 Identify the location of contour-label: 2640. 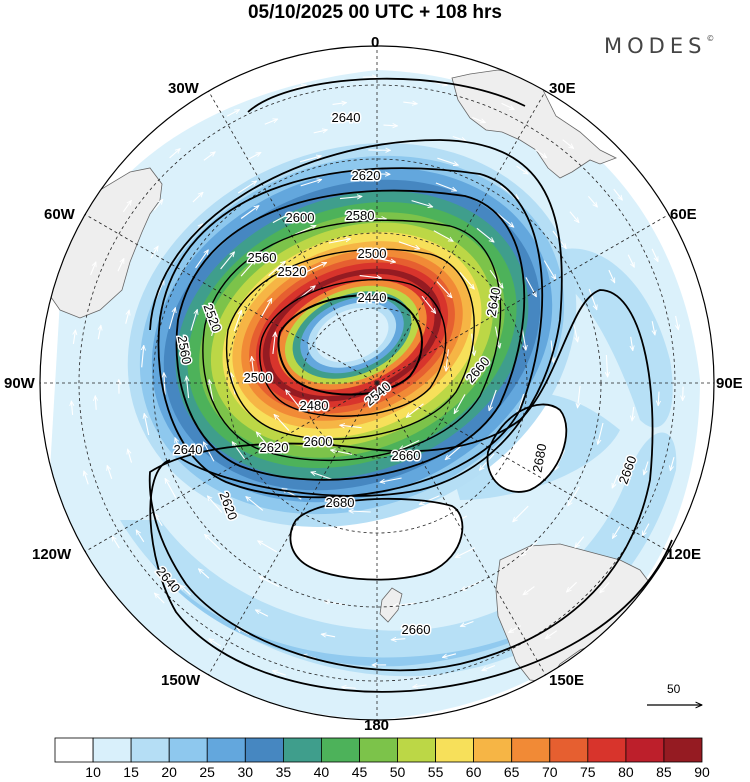
(494, 301).